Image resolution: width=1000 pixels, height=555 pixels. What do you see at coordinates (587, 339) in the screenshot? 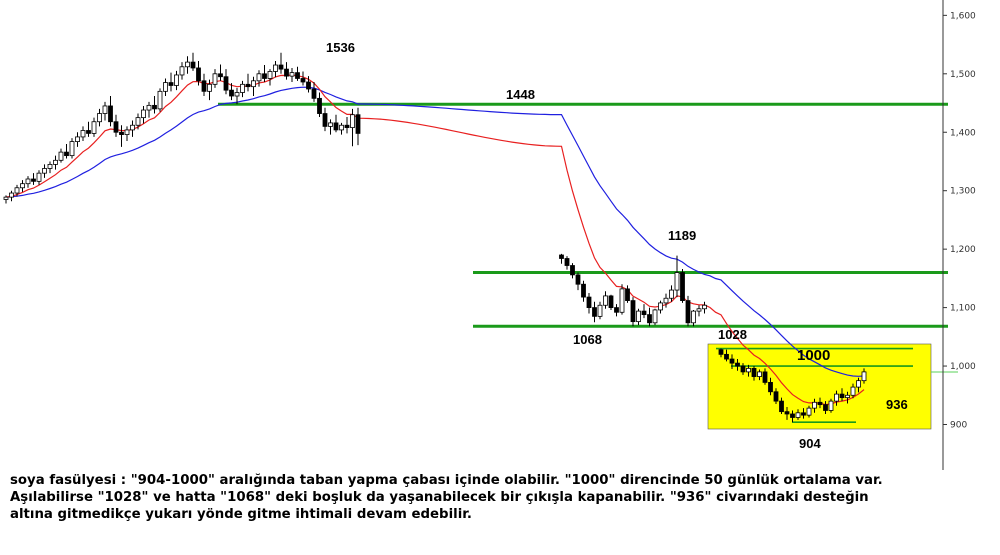
I see `label-1068: 1068` at bounding box center [587, 339].